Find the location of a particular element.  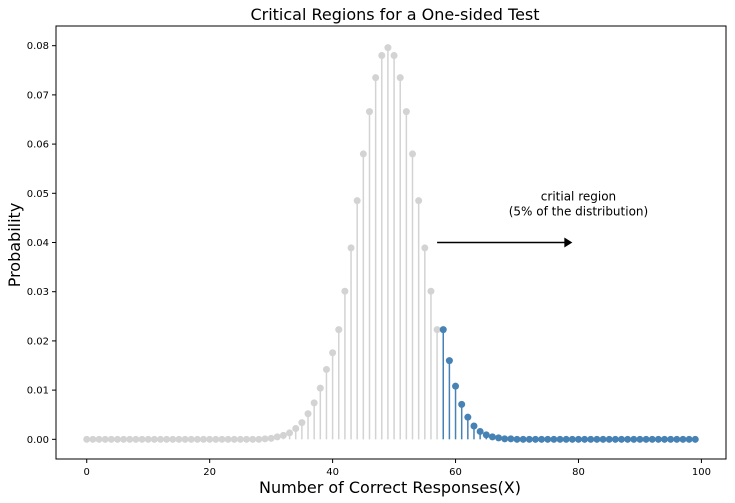

x-tick-label: 80 is located at coordinates (578, 472).